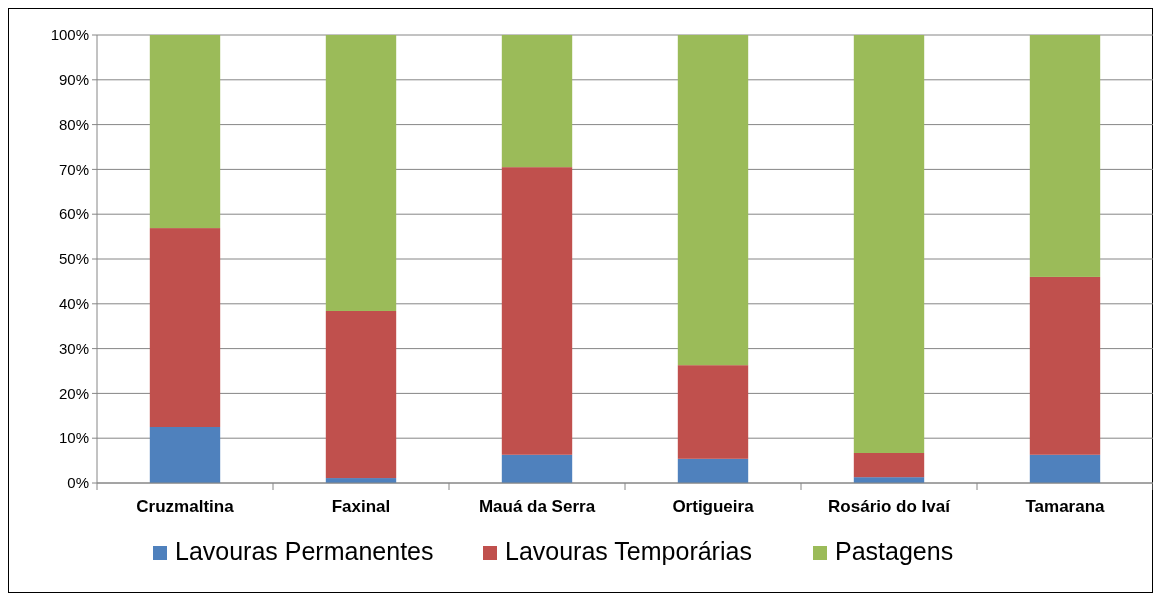 The height and width of the screenshot is (601, 1161). What do you see at coordinates (628, 551) in the screenshot?
I see `legend-label: Lavouras Temporárias` at bounding box center [628, 551].